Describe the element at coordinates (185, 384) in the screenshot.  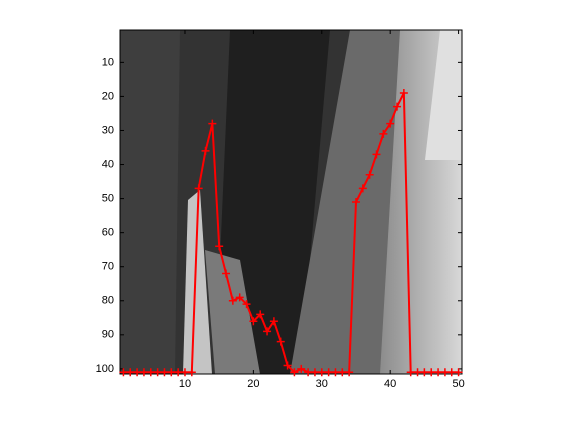
I see `x-tick-label: 10` at that location.